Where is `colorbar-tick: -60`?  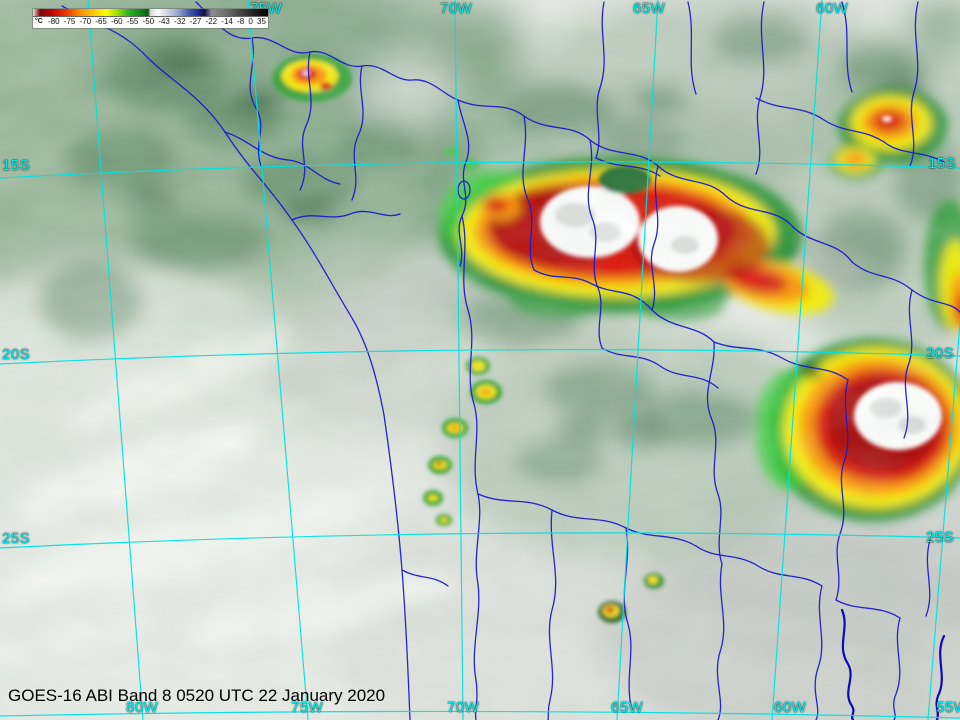
colorbar-tick: -60 is located at coordinates (117, 21).